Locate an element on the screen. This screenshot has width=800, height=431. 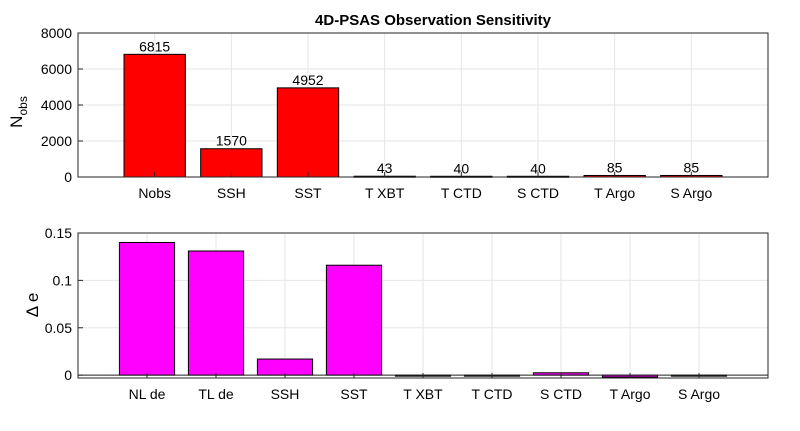
bar-nobs is located at coordinates (154, 115).